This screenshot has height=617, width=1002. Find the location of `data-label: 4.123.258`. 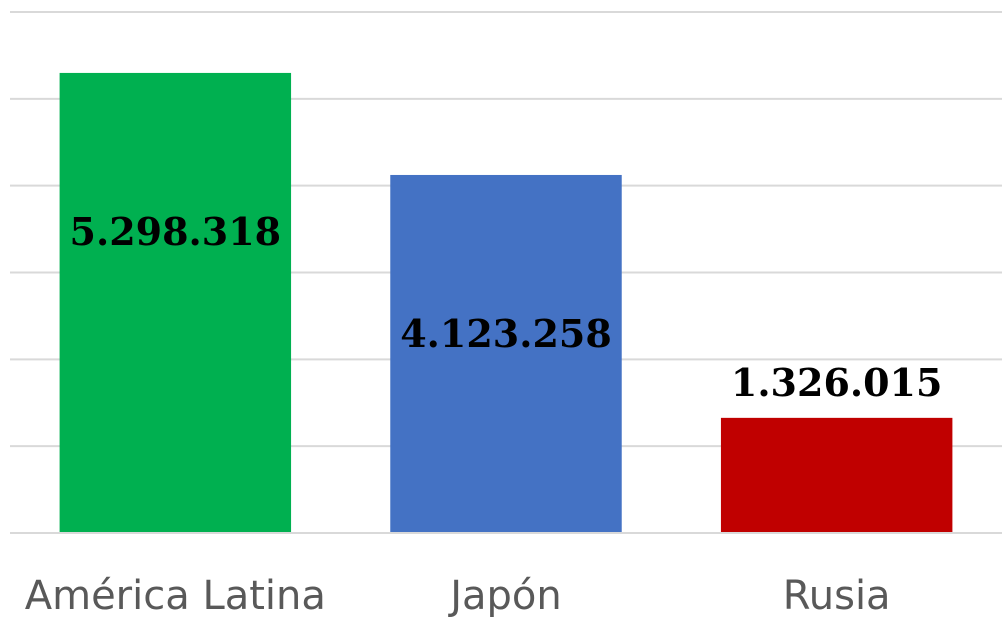

data-label: 4.123.258 is located at coordinates (506, 333).